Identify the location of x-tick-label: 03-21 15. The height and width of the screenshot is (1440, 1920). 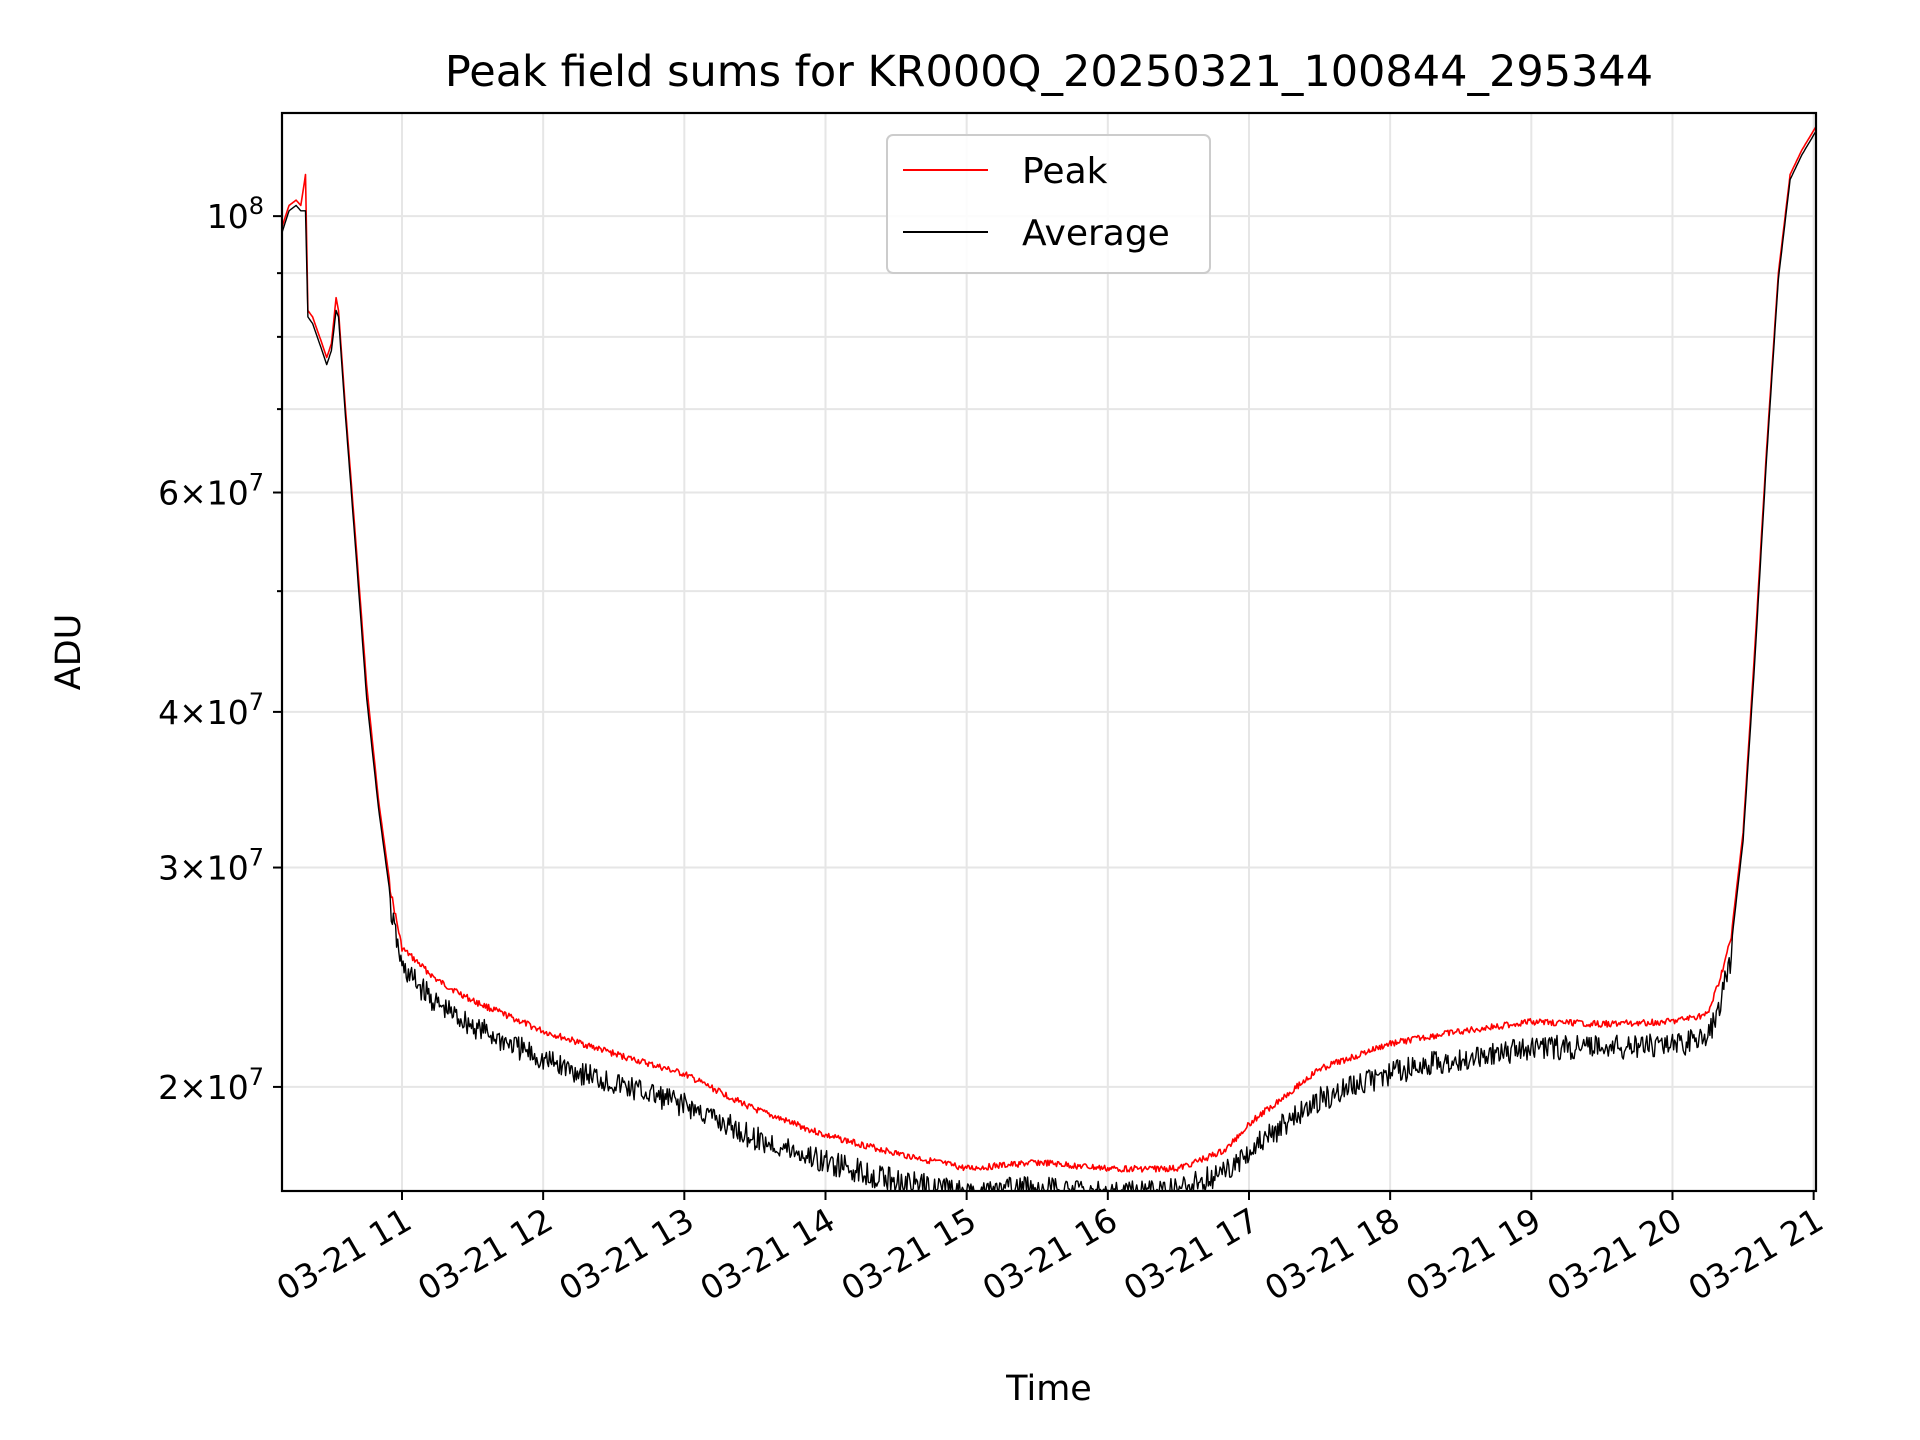
(909, 1254).